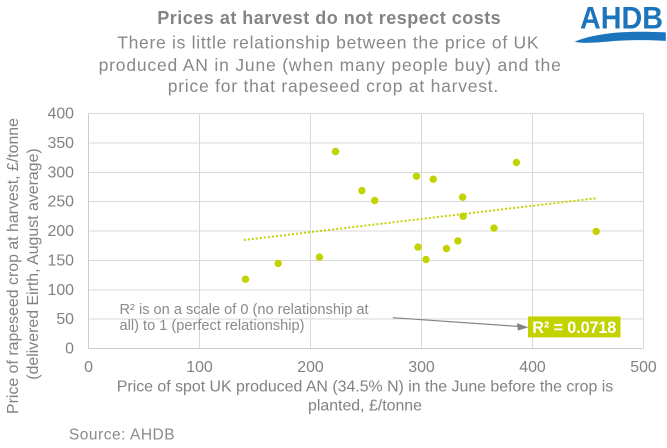 Image resolution: width=667 pixels, height=448 pixels. Describe the element at coordinates (643, 367) in the screenshot. I see `svg-text: 500` at that location.